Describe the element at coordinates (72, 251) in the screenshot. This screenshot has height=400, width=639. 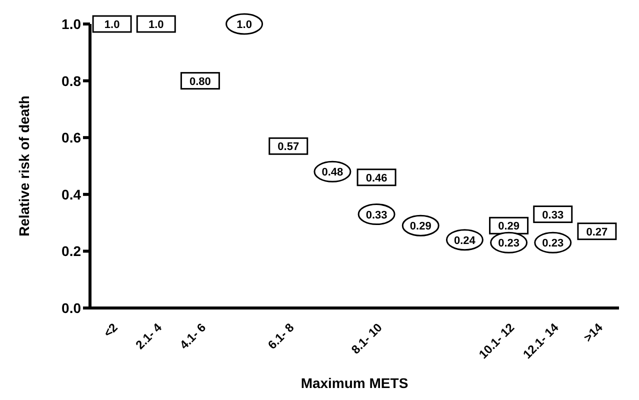
I see `y-tick-label: 0.2` at that location.